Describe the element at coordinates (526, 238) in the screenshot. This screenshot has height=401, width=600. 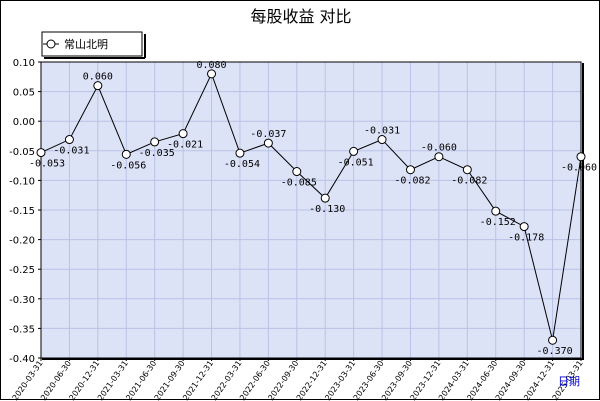
I see `data-label: -0.178` at that location.